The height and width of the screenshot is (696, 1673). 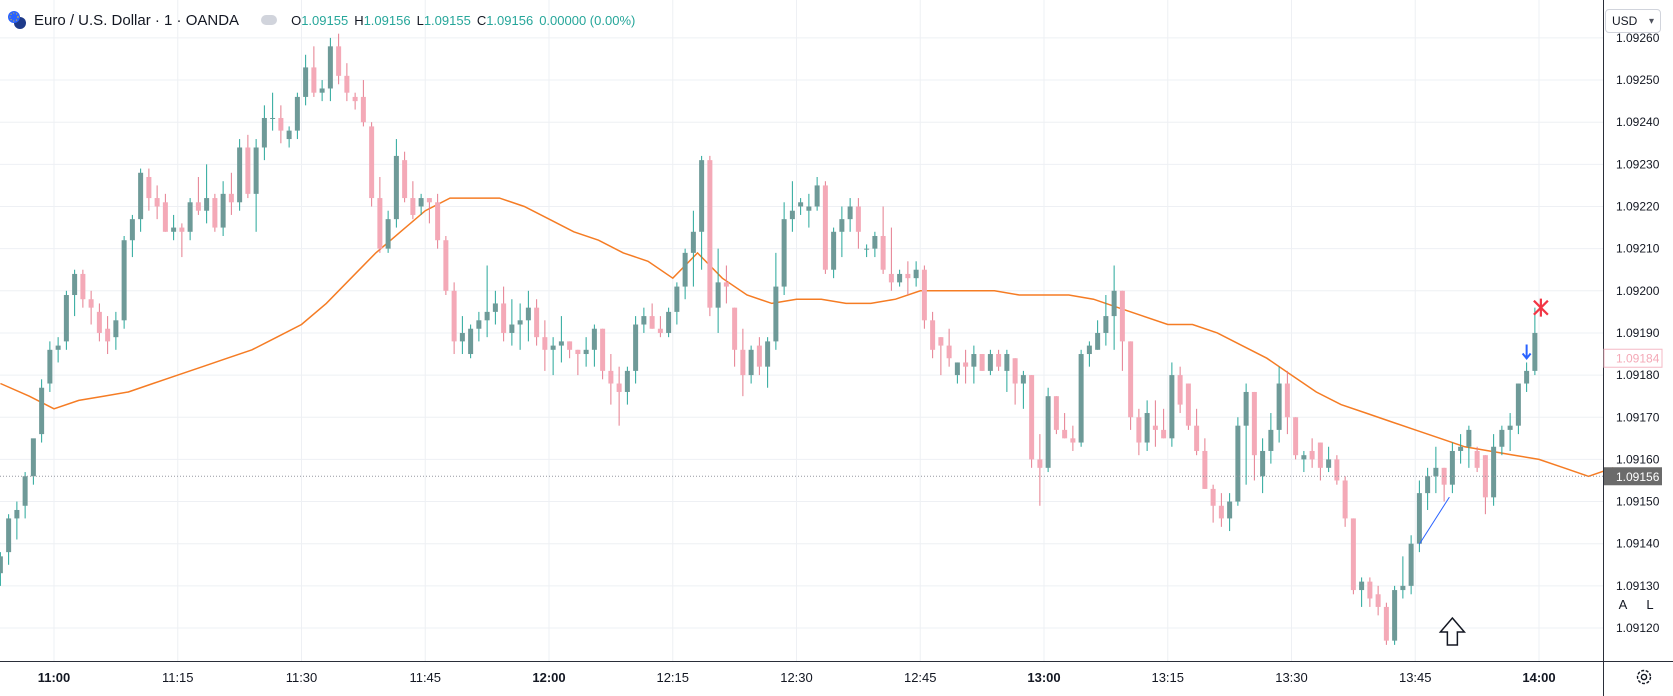 I want to click on log-scale-button: L, so click(x=1650, y=604).